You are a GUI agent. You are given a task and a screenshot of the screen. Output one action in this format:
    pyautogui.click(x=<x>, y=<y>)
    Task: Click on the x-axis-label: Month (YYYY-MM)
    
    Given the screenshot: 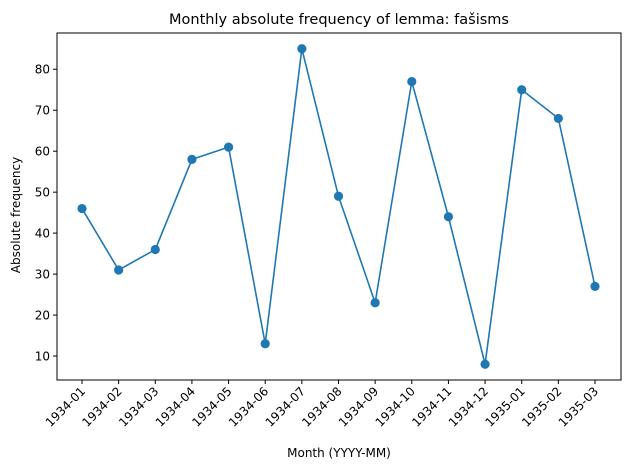 What is the action you would take?
    pyautogui.click(x=339, y=453)
    